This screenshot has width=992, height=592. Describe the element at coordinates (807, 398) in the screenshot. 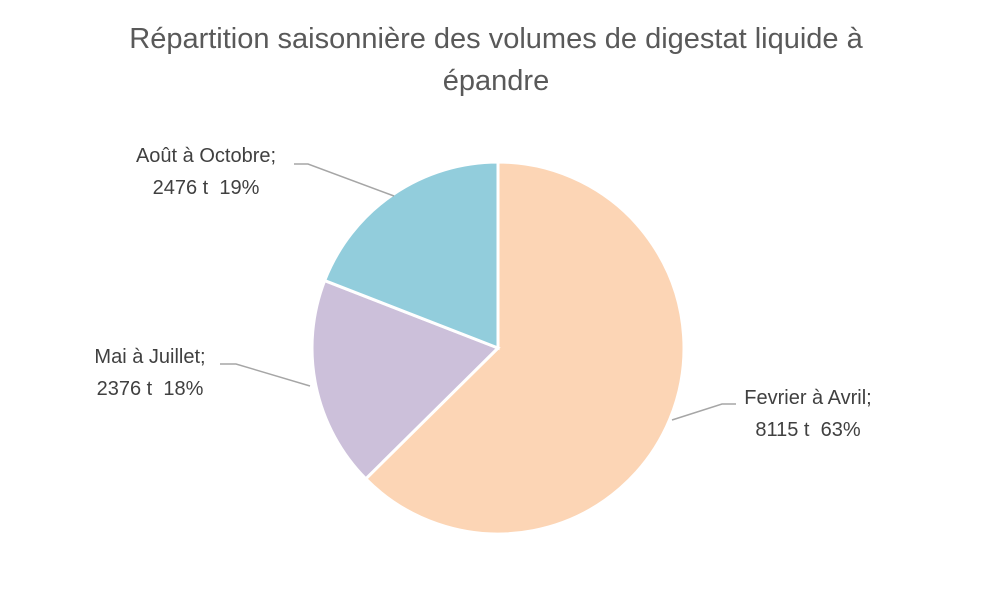

I see `slice-name: Fevrier à Avril;` at that location.